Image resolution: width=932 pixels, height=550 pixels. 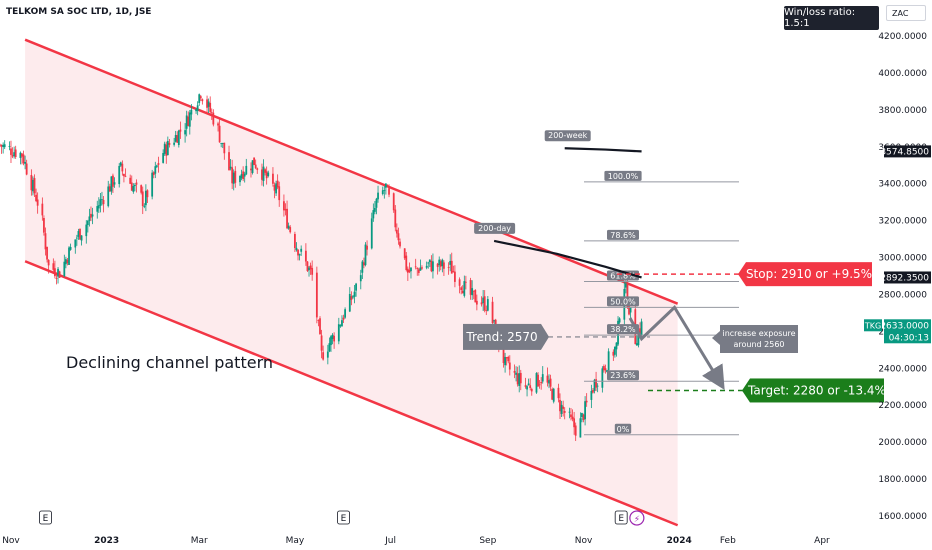 What do you see at coordinates (902, 443) in the screenshot?
I see `y-tick-label: 2000.0000` at bounding box center [902, 443].